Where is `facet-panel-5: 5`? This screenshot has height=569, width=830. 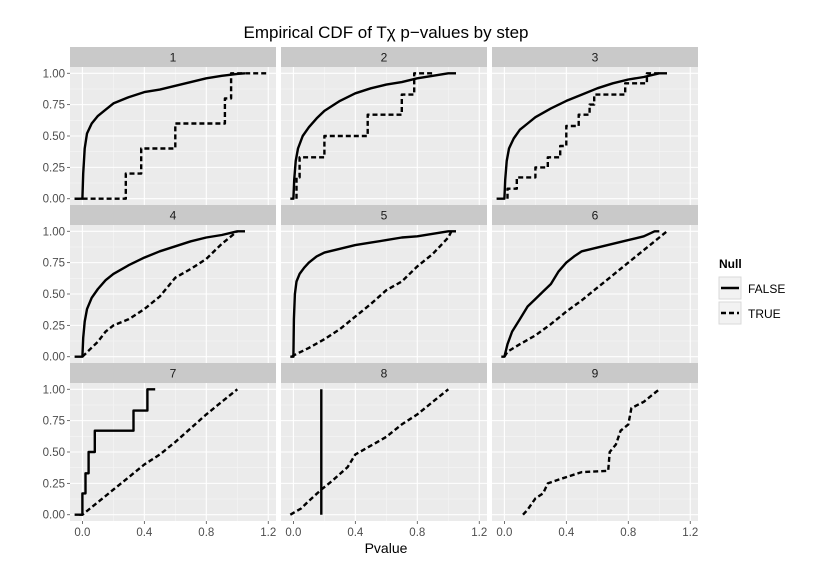
facet-panel-5: 5 is located at coordinates (384, 284).